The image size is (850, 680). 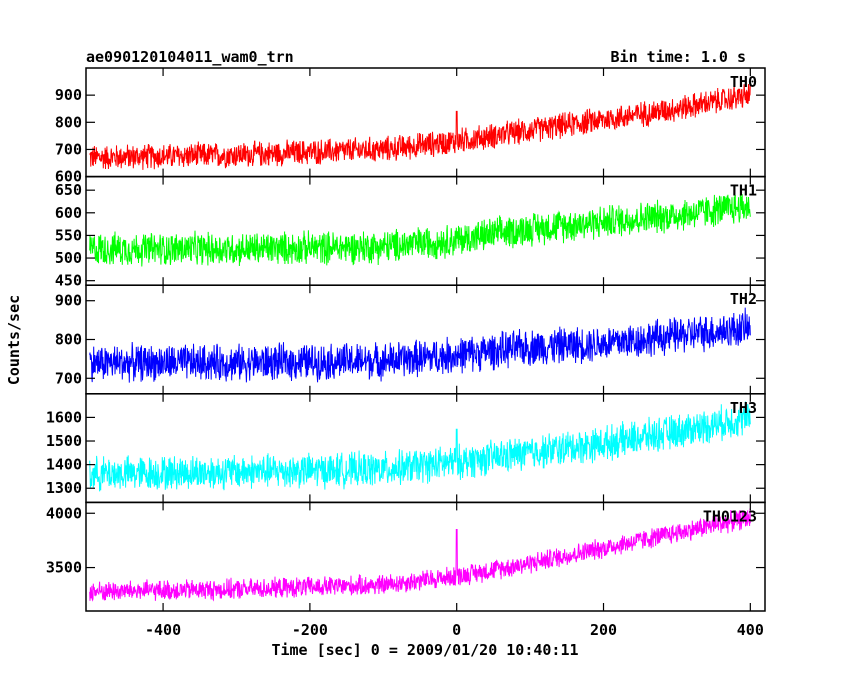 What do you see at coordinates (678, 57) in the screenshot?
I see `bin-time-label: Bin time: 1.0 s` at bounding box center [678, 57].